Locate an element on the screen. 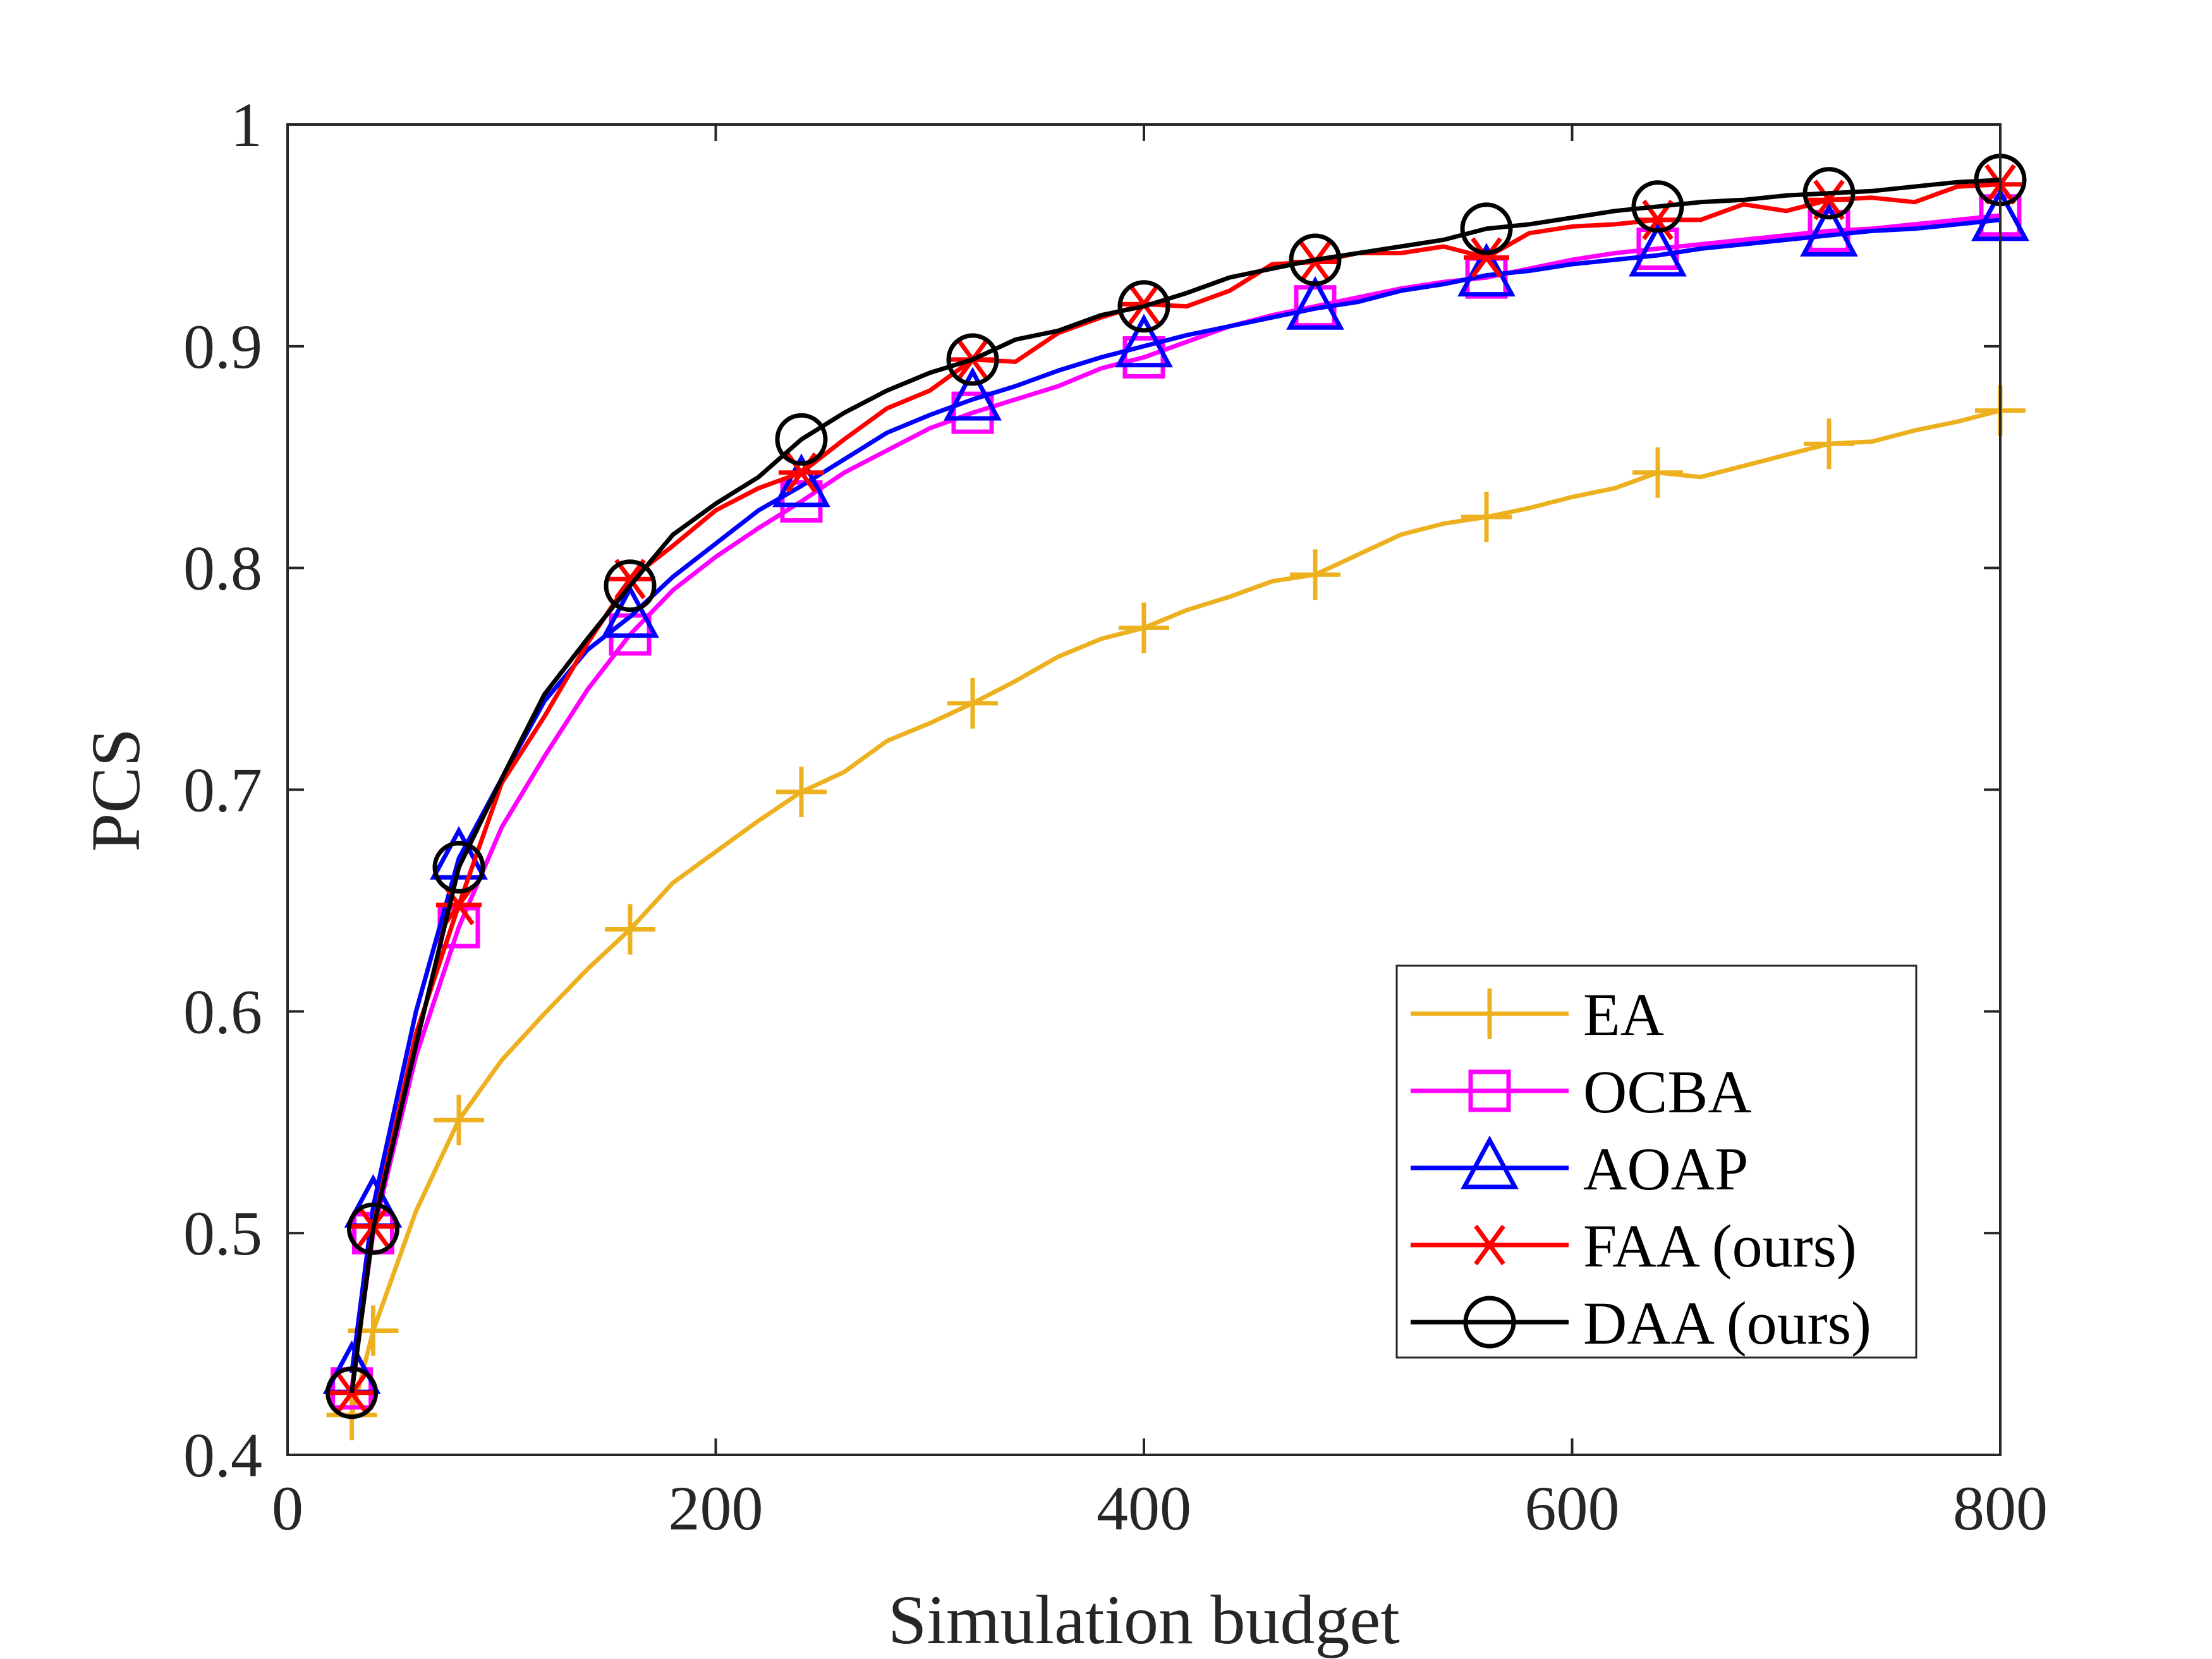 This screenshot has width=2212, height=1659. x-tick-label: 0 is located at coordinates (287, 1508).